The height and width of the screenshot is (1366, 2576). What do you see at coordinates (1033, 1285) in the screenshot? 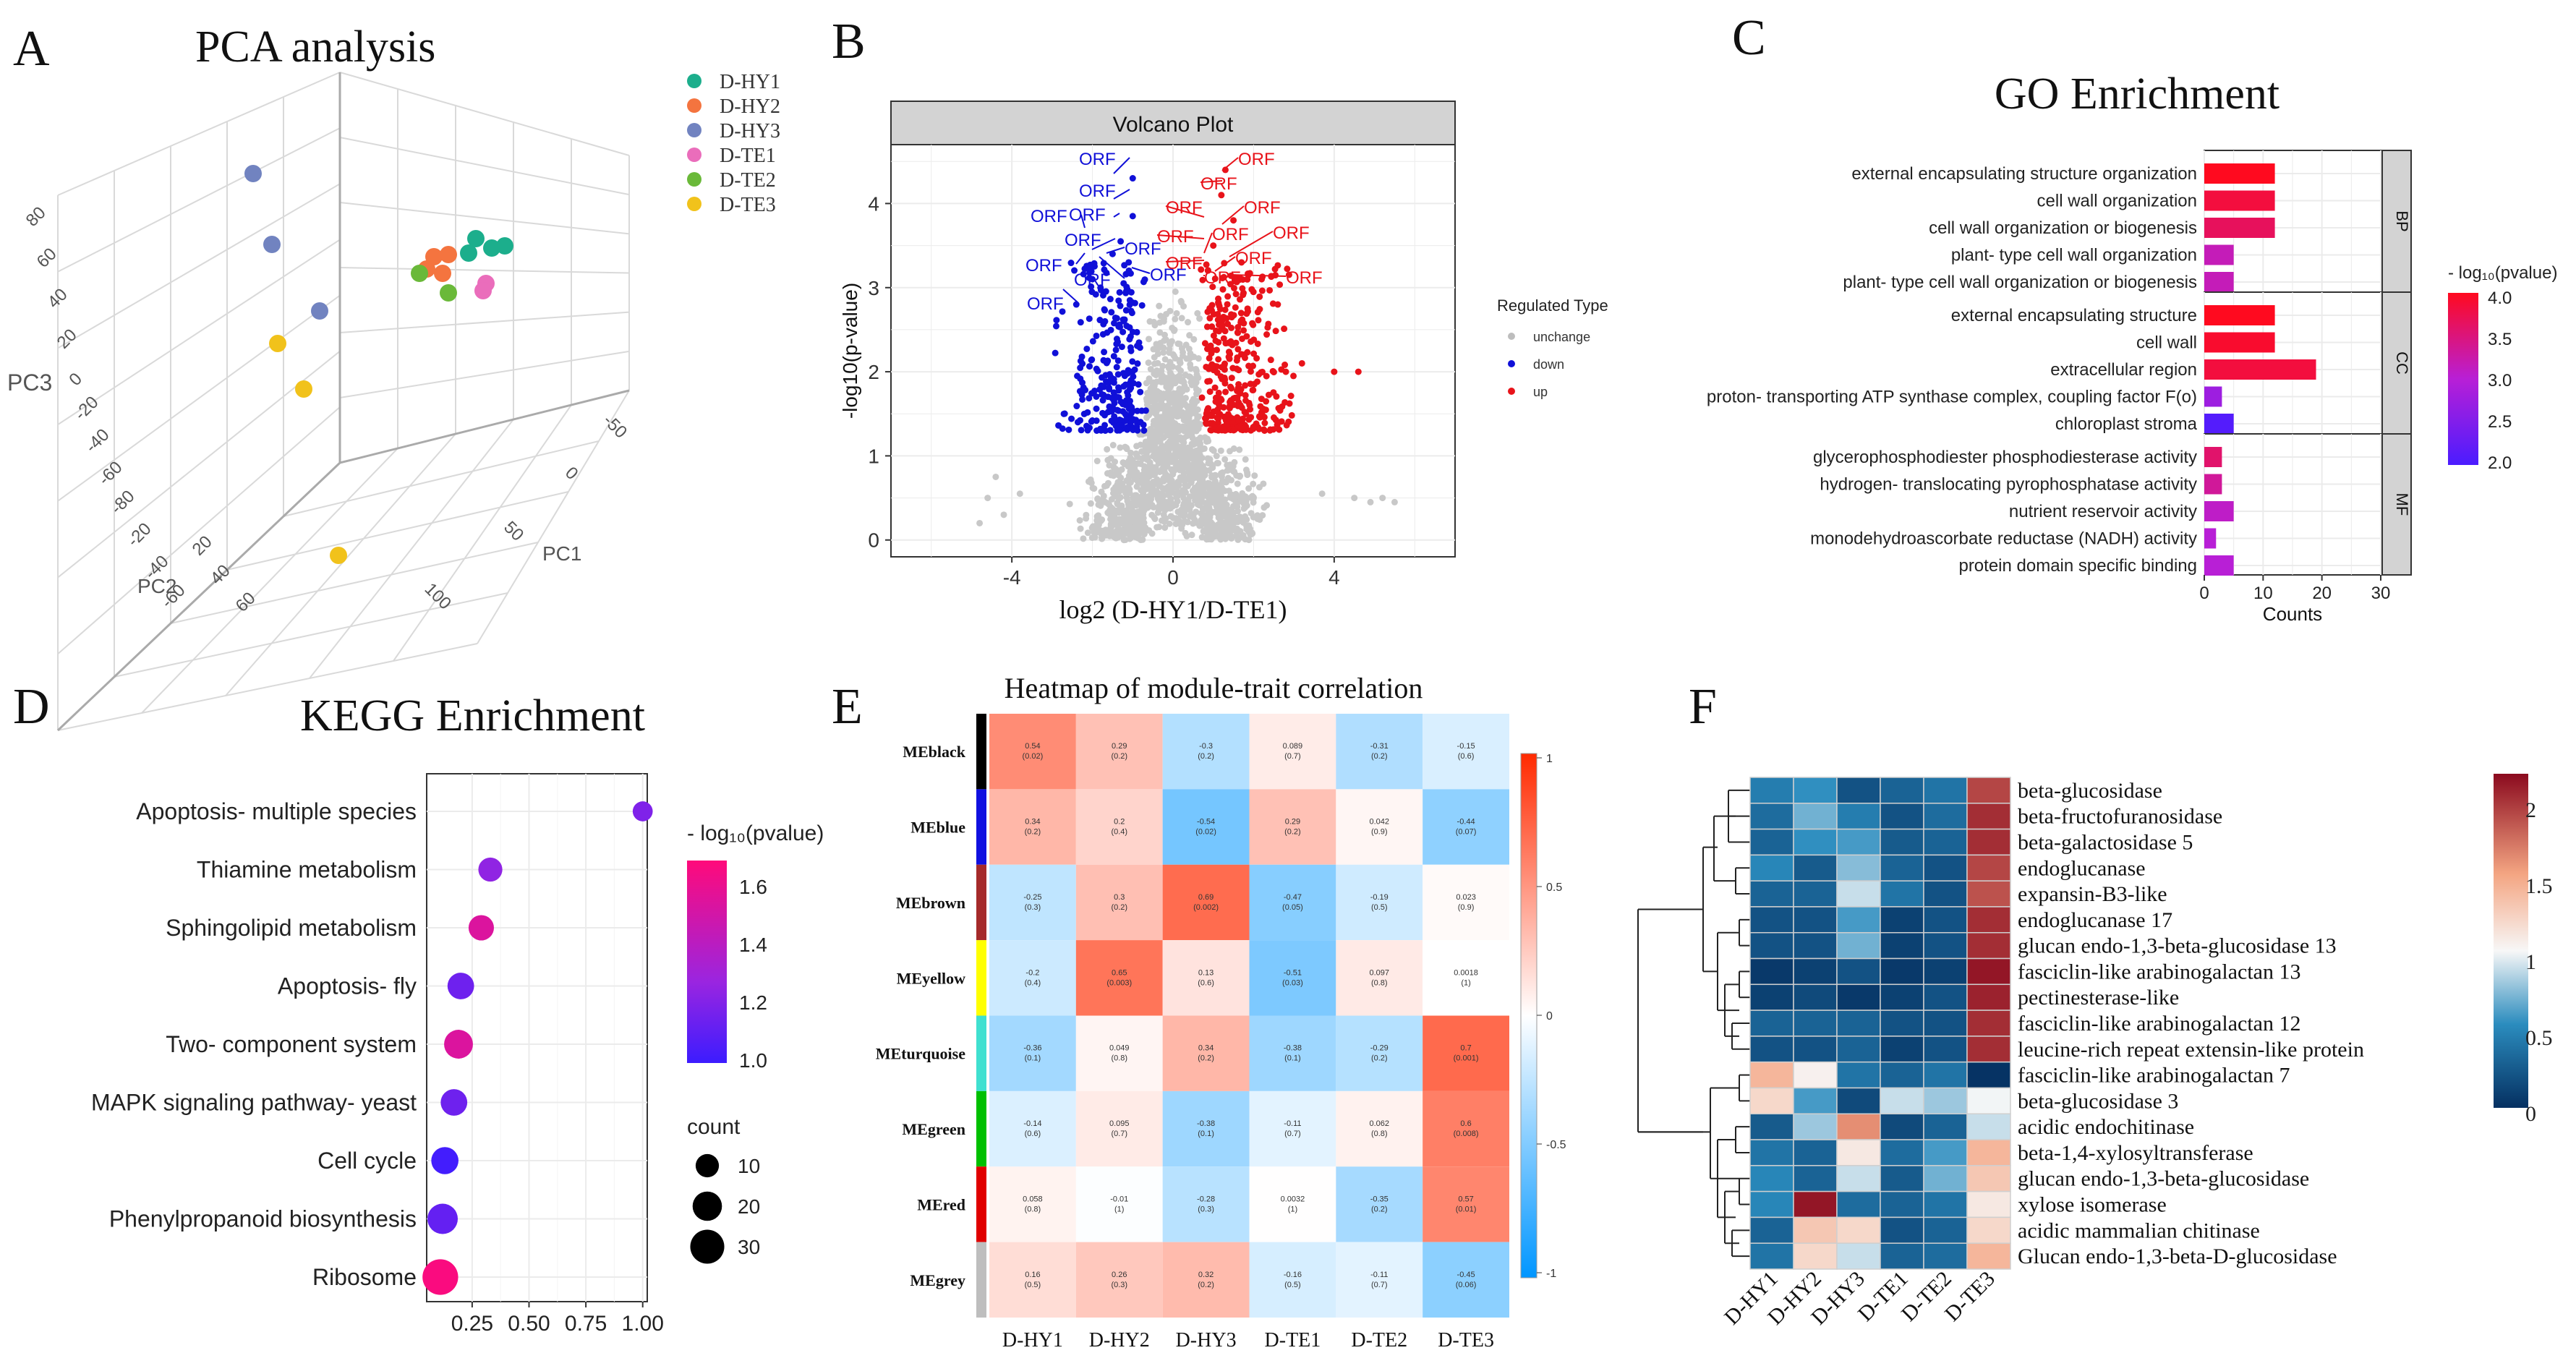
I see `module-cell-pvalue: (0.5)` at bounding box center [1033, 1285].